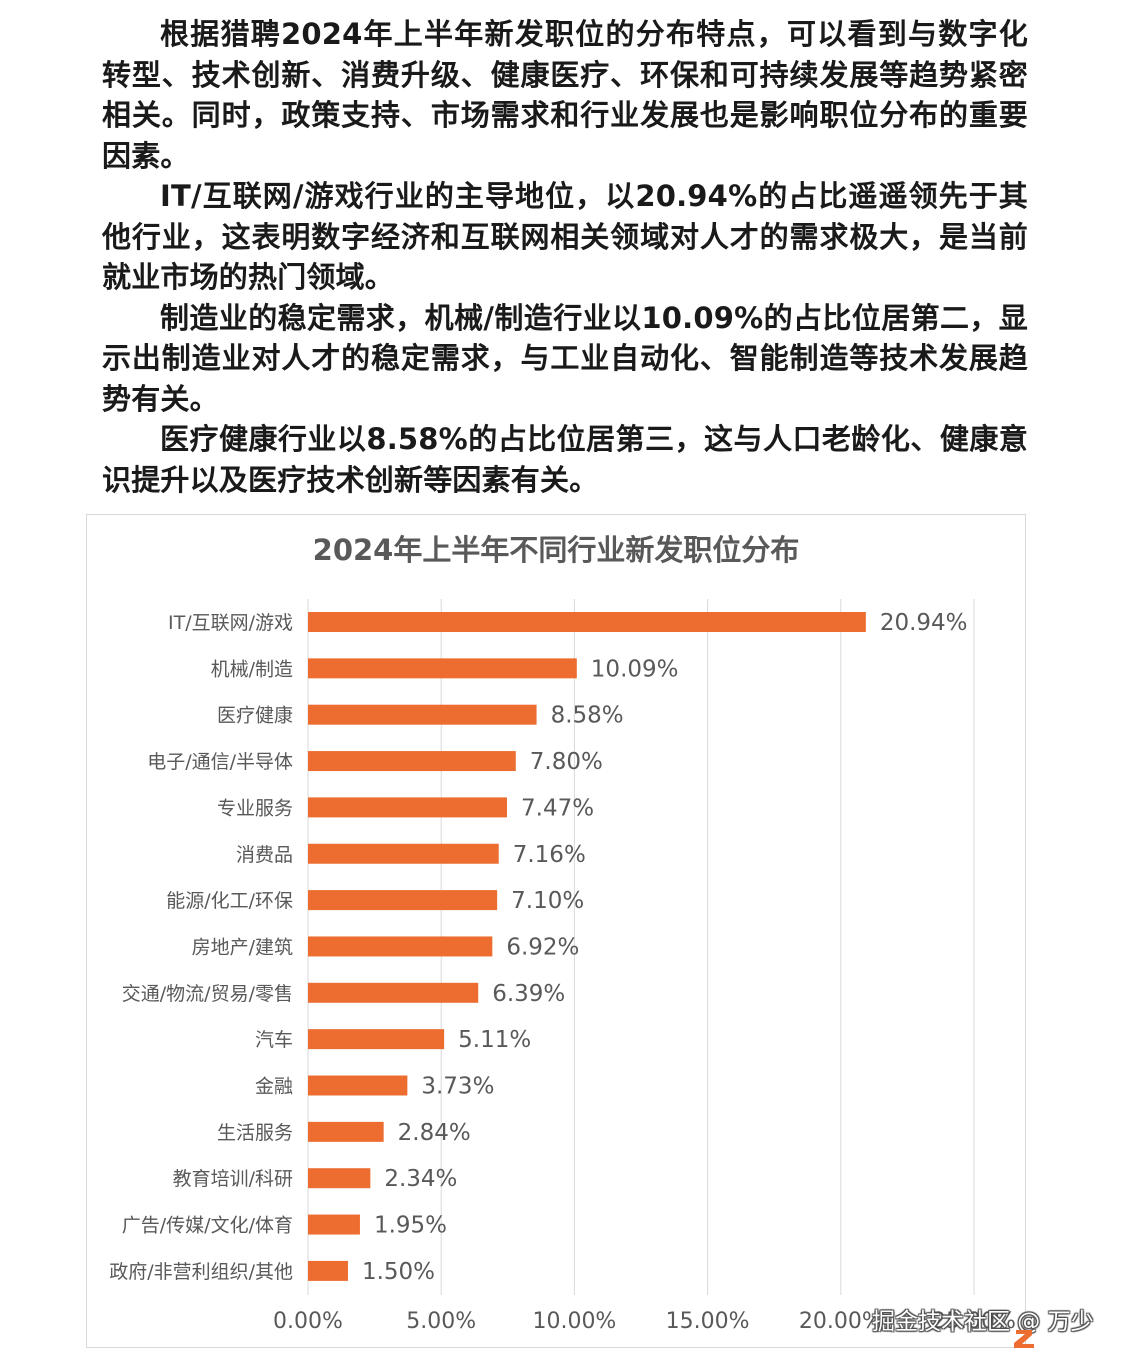 This screenshot has width=1144, height=1367. I want to click on data-label: 6.92%, so click(542, 947).